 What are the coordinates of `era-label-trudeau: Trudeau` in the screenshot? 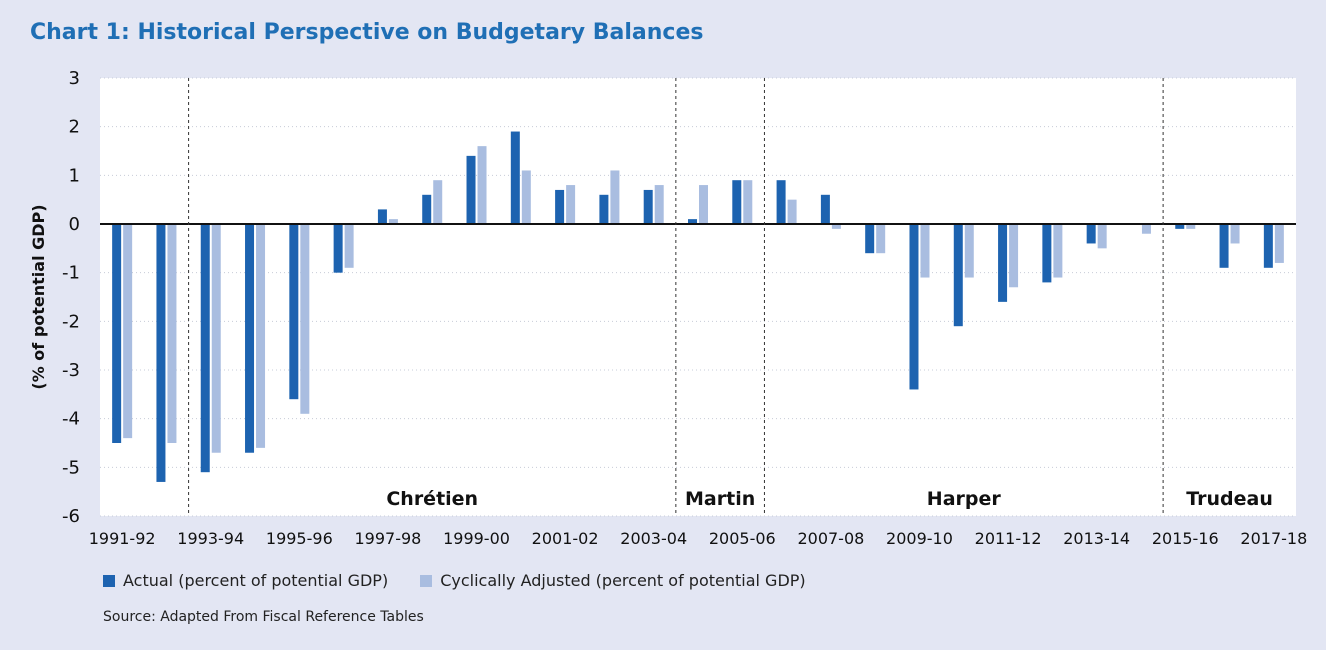 It's located at (1229, 499).